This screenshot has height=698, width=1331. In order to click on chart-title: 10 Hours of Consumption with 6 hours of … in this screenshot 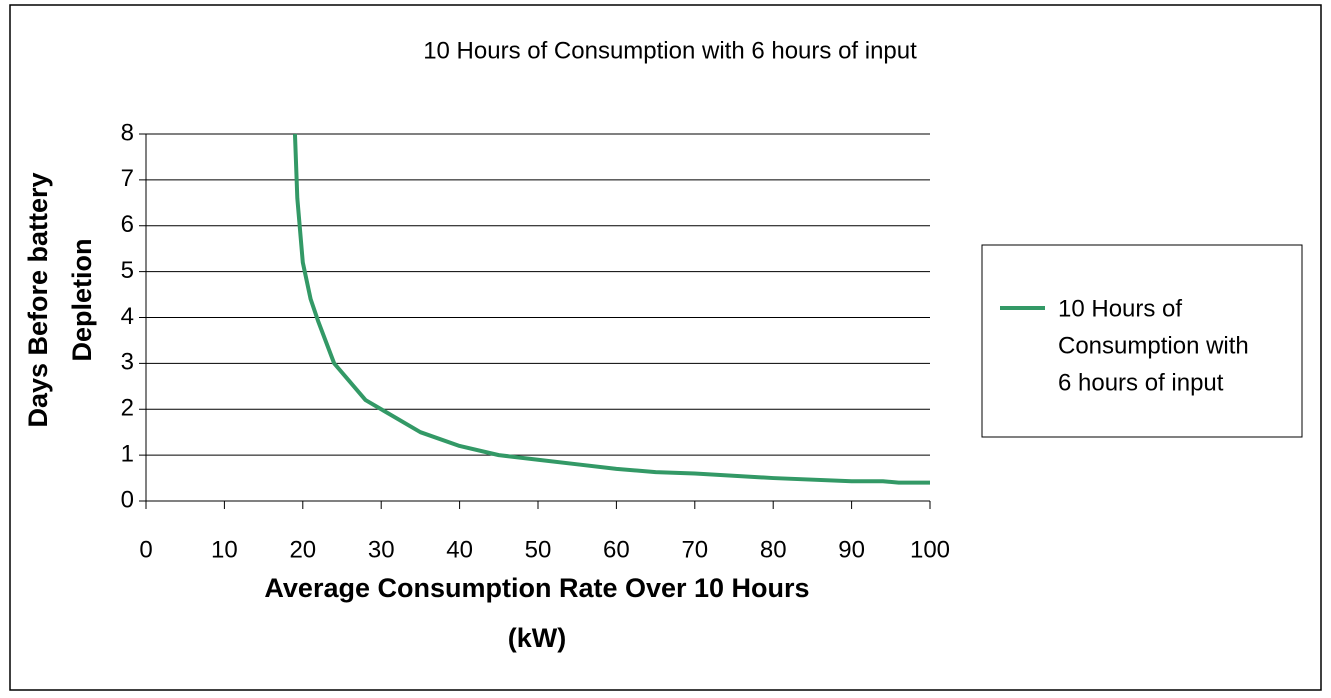, I will do `click(670, 50)`.